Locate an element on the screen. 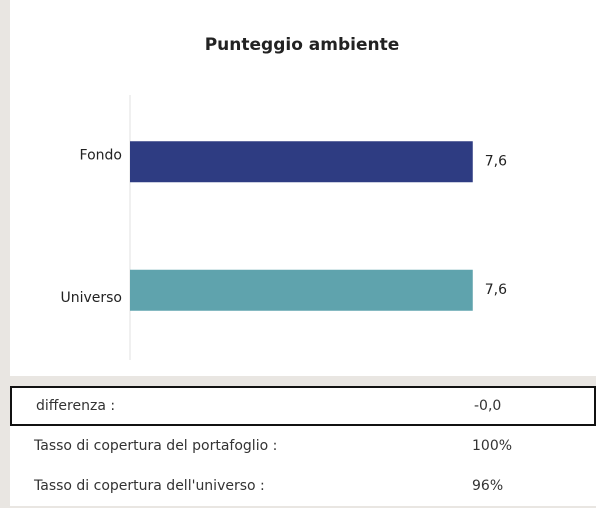 This screenshot has width=596, height=508. row-value: 96% is located at coordinates (488, 486).